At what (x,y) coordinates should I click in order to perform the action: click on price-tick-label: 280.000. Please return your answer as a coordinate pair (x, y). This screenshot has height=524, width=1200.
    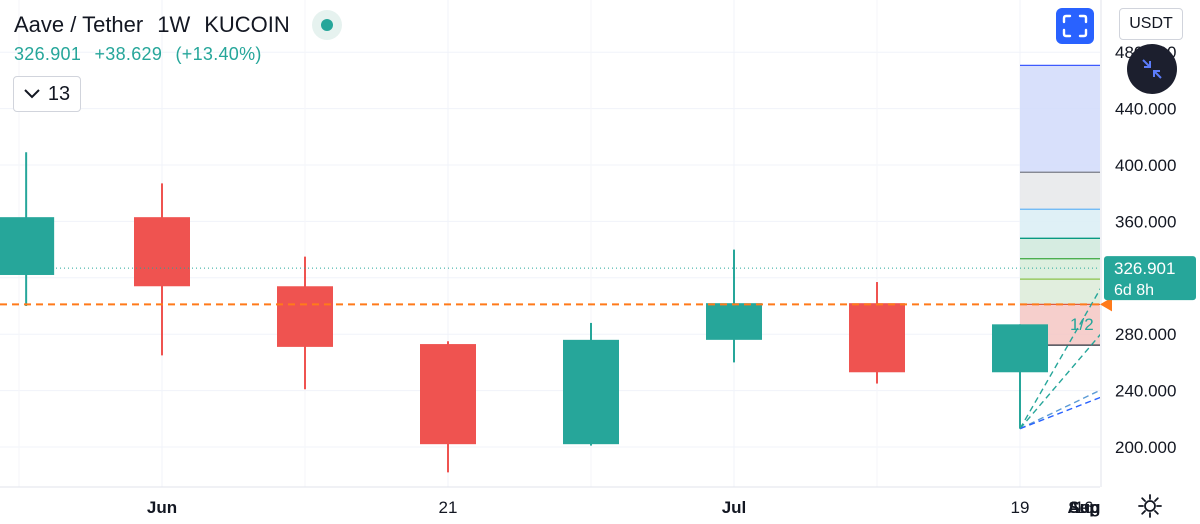
    Looking at the image, I should click on (1145, 334).